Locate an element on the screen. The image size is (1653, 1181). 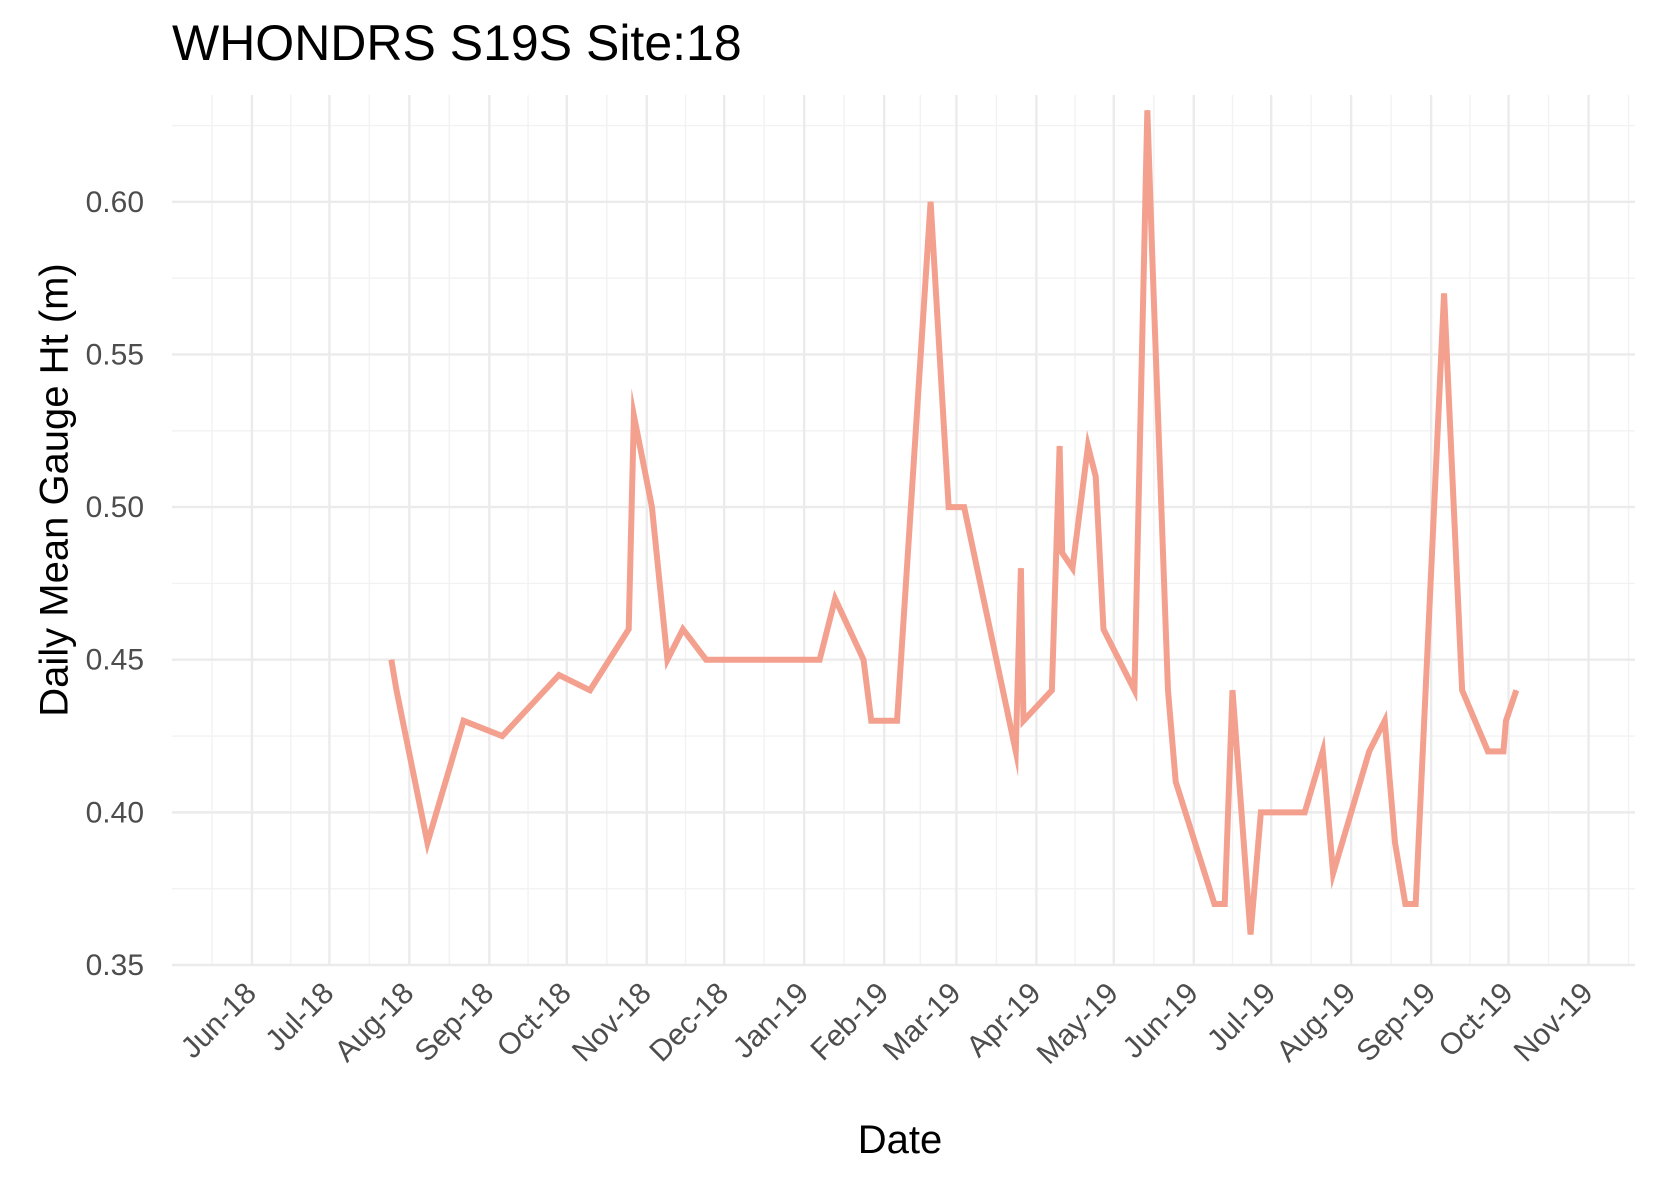
x-tick-label: Jan-19 is located at coordinates (771, 1021).